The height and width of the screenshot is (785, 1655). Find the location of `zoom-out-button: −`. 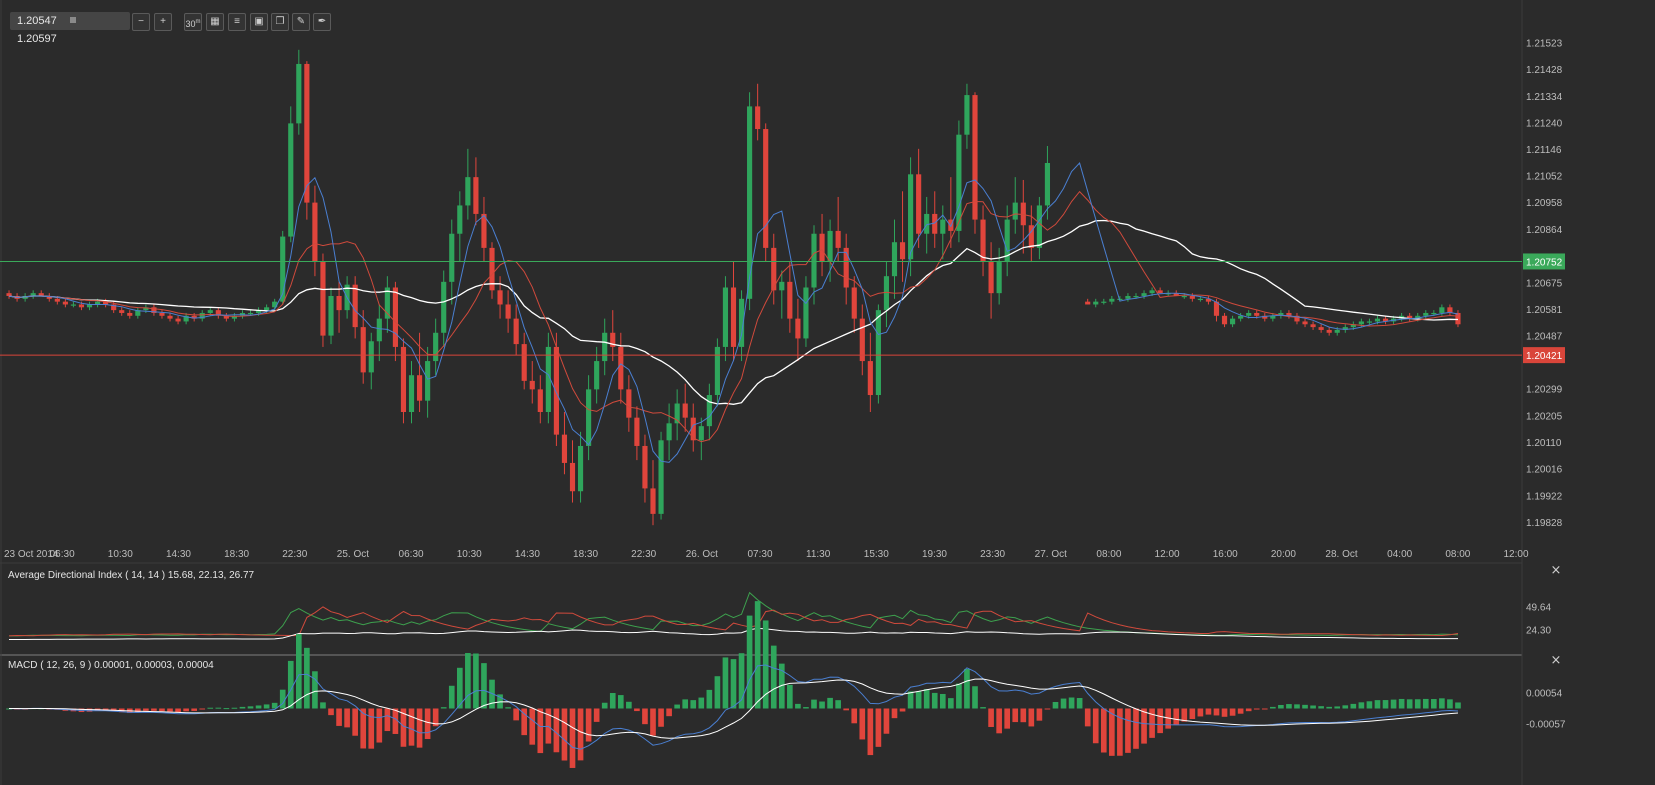

zoom-out-button: − is located at coordinates (141, 22).